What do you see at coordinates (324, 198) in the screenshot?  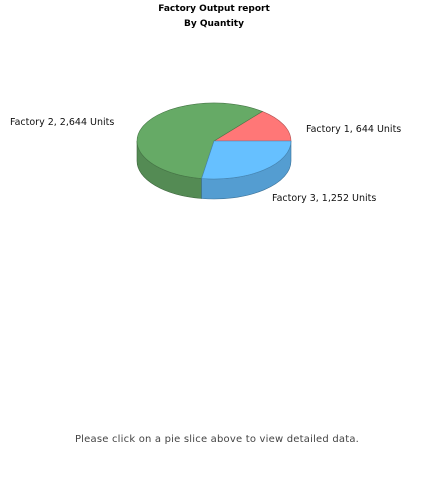 I see `slice-data-label-3: Factory 3, 1,252 Units` at bounding box center [324, 198].